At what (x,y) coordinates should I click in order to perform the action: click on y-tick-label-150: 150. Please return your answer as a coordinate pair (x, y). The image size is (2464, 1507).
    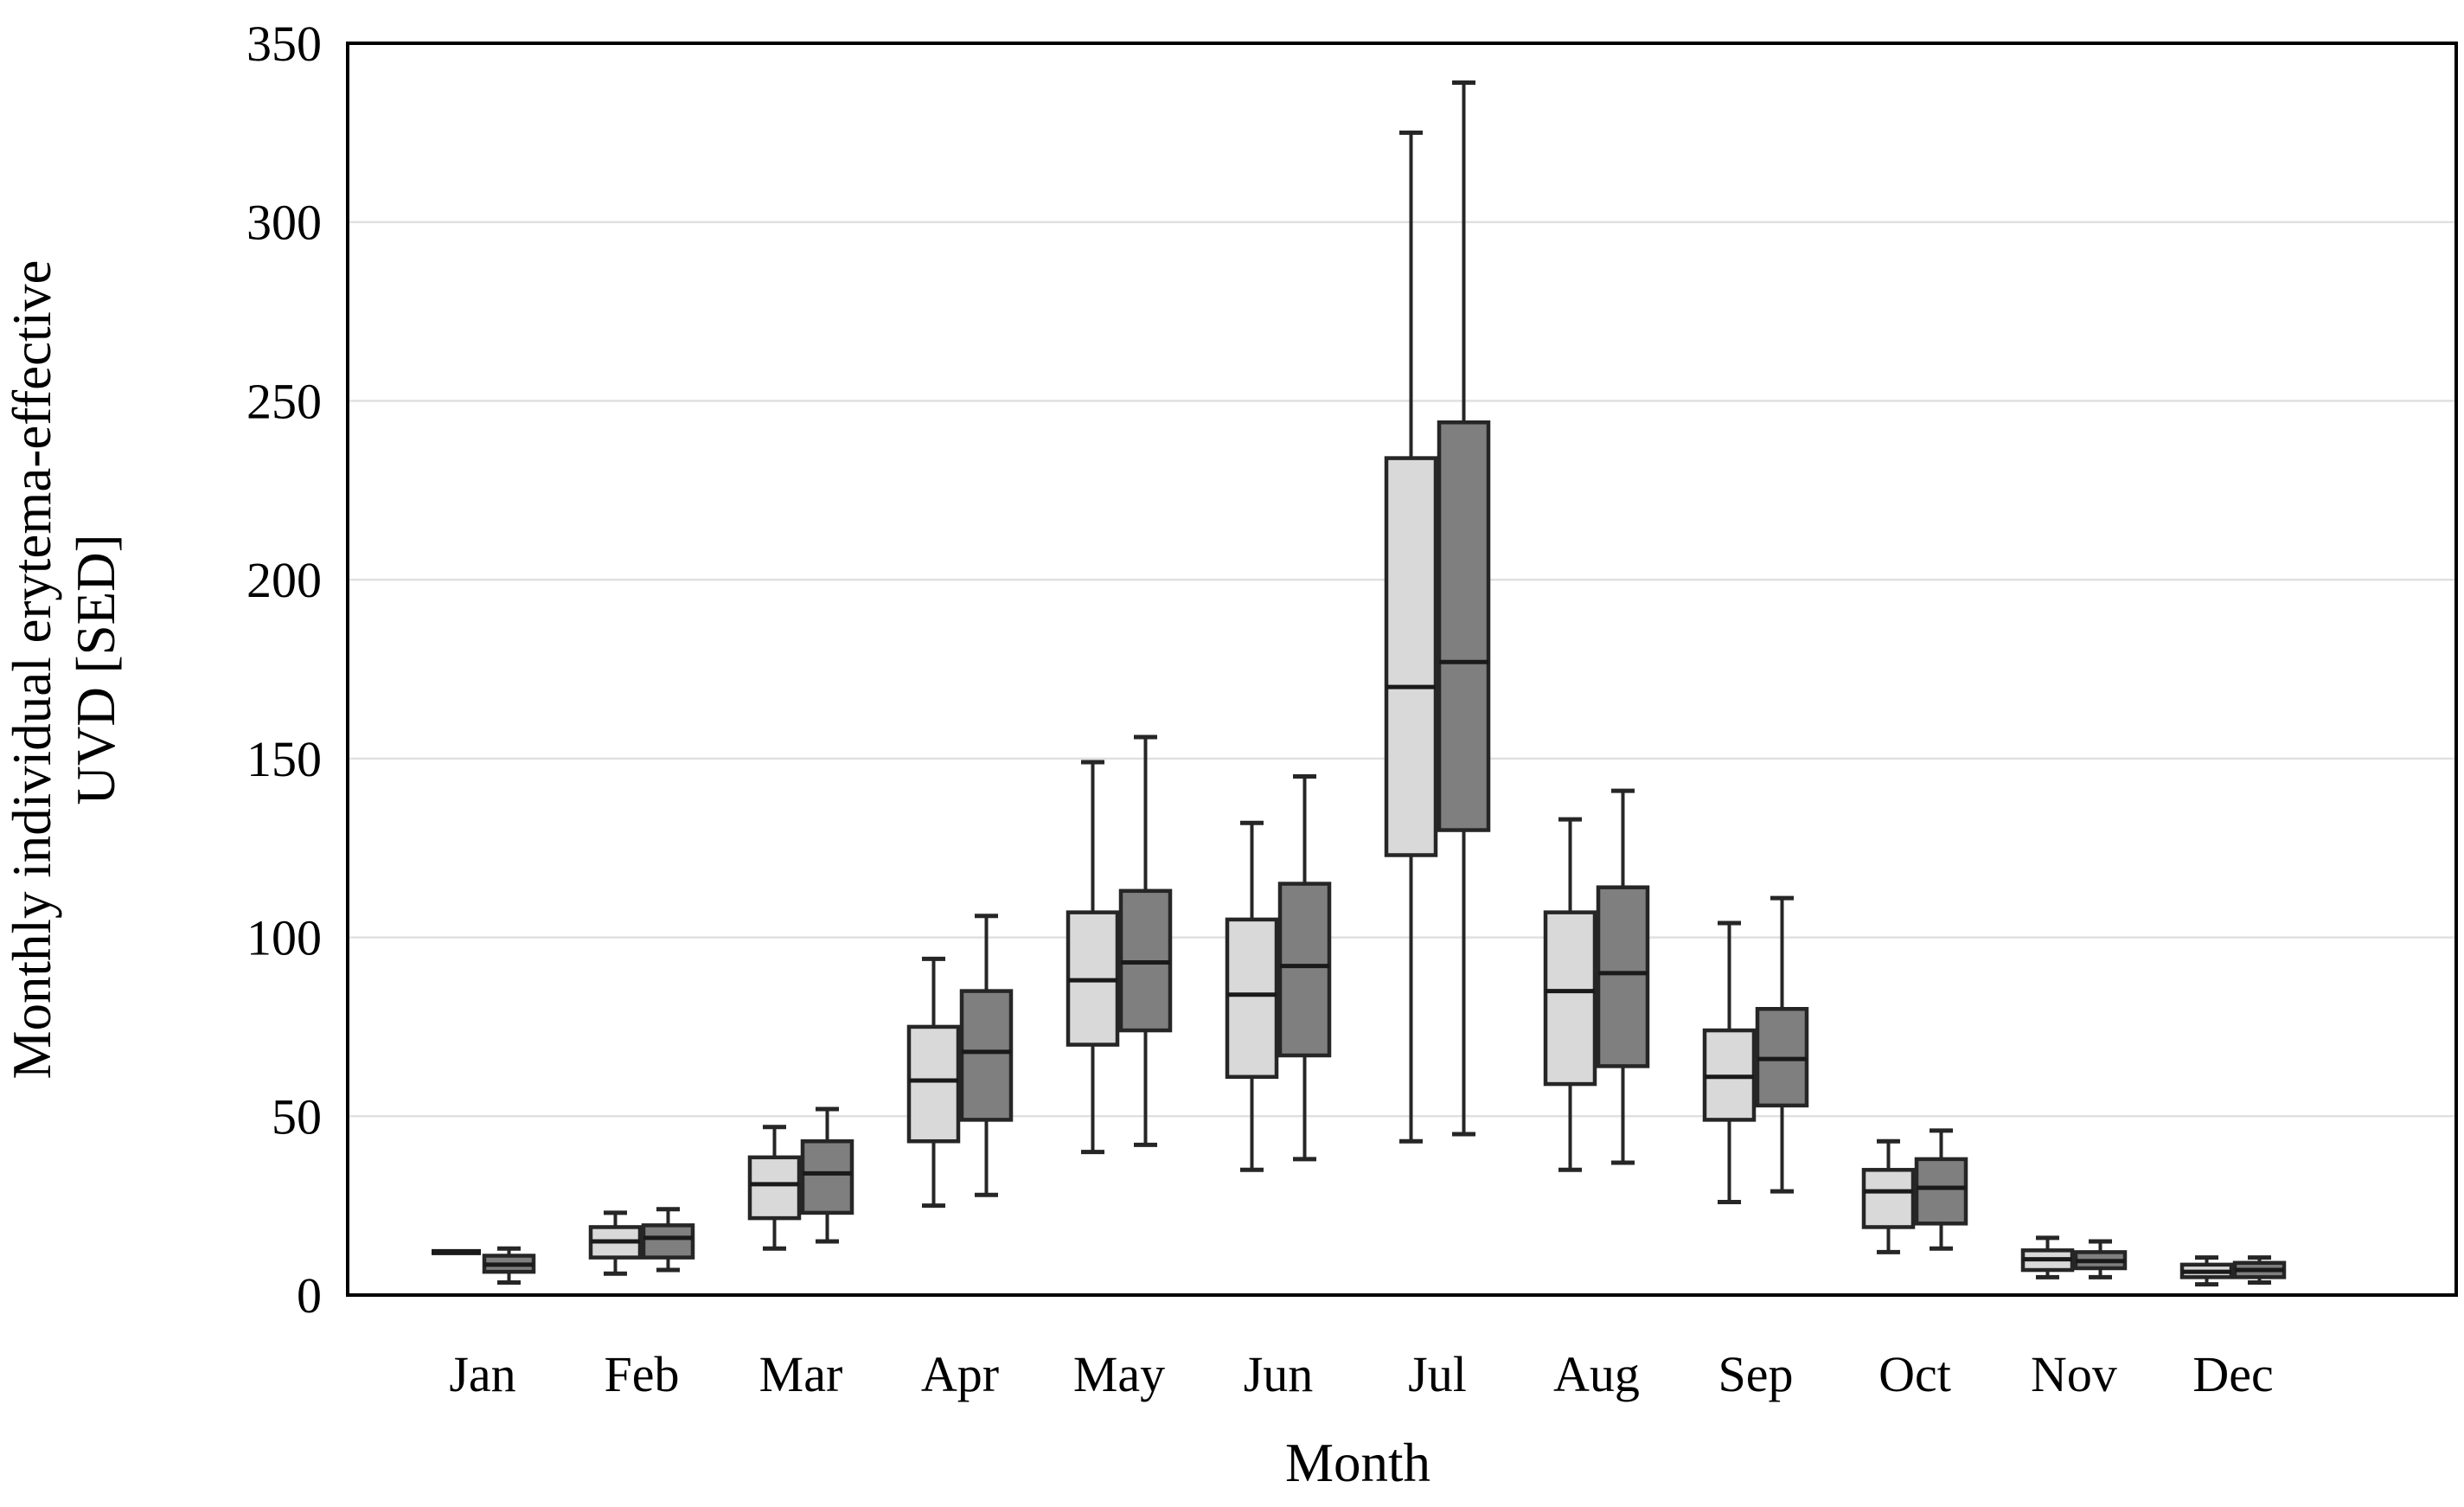
    Looking at the image, I should click on (284, 759).